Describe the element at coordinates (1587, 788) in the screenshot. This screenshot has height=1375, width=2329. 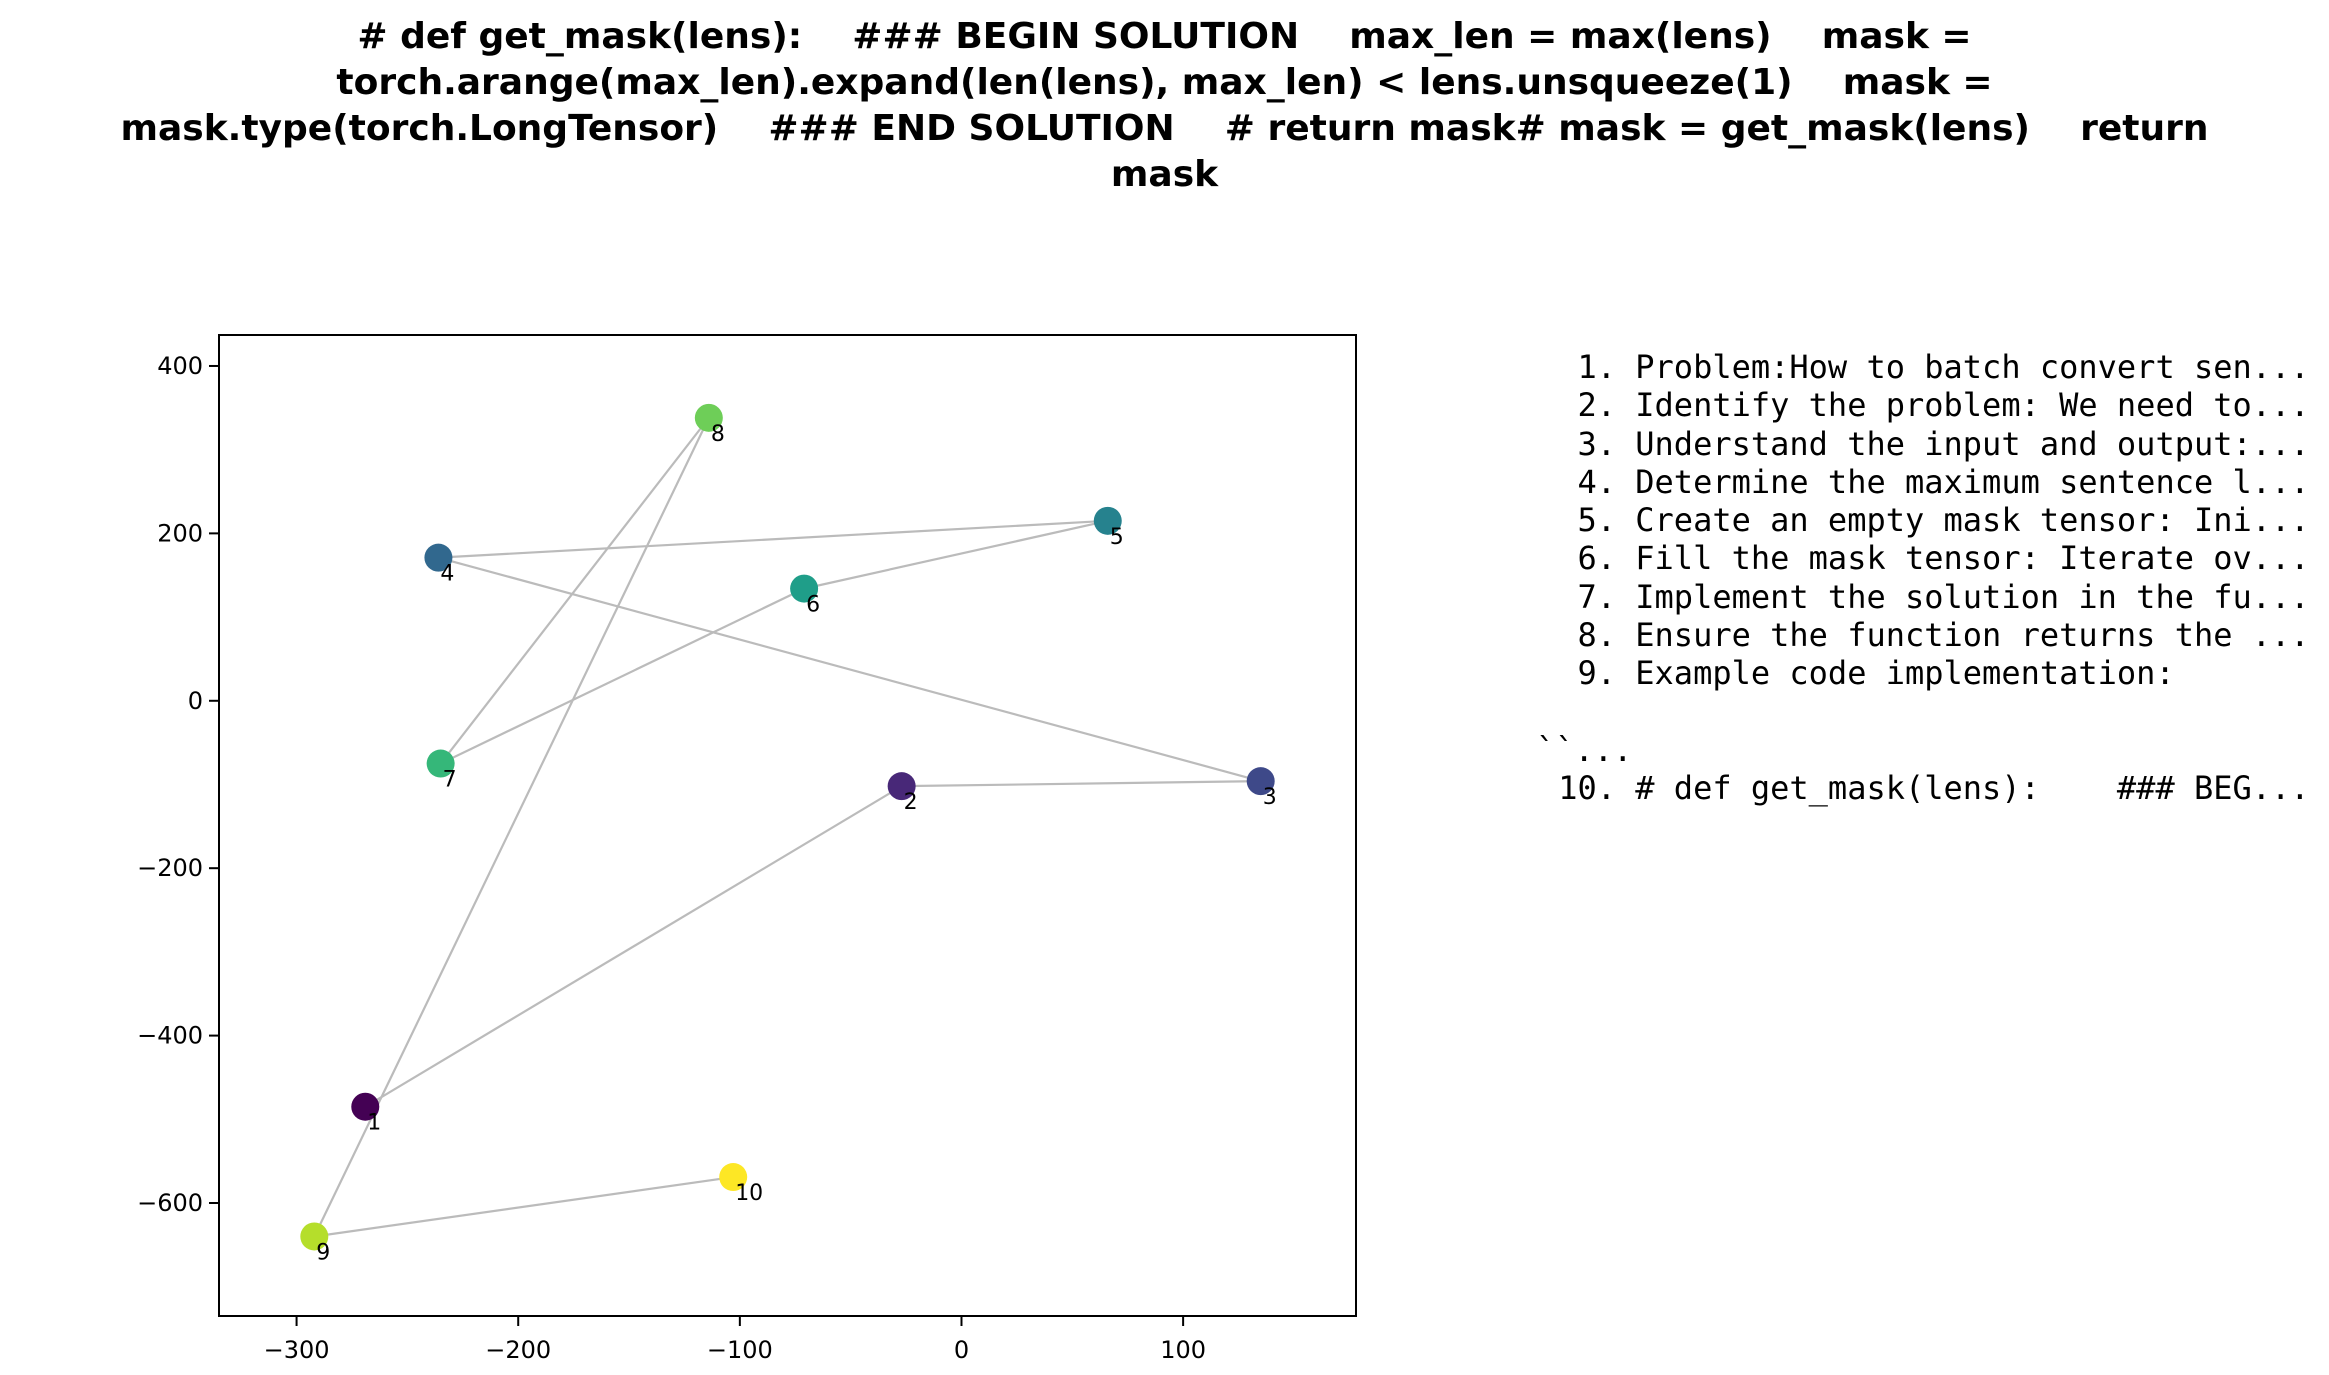
I see `step-number: 10.` at that location.